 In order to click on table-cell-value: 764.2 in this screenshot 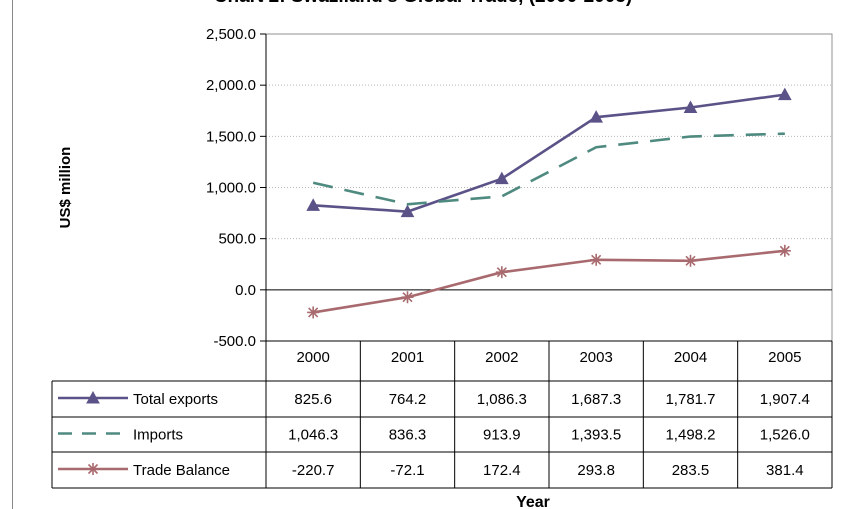, I will do `click(408, 399)`.